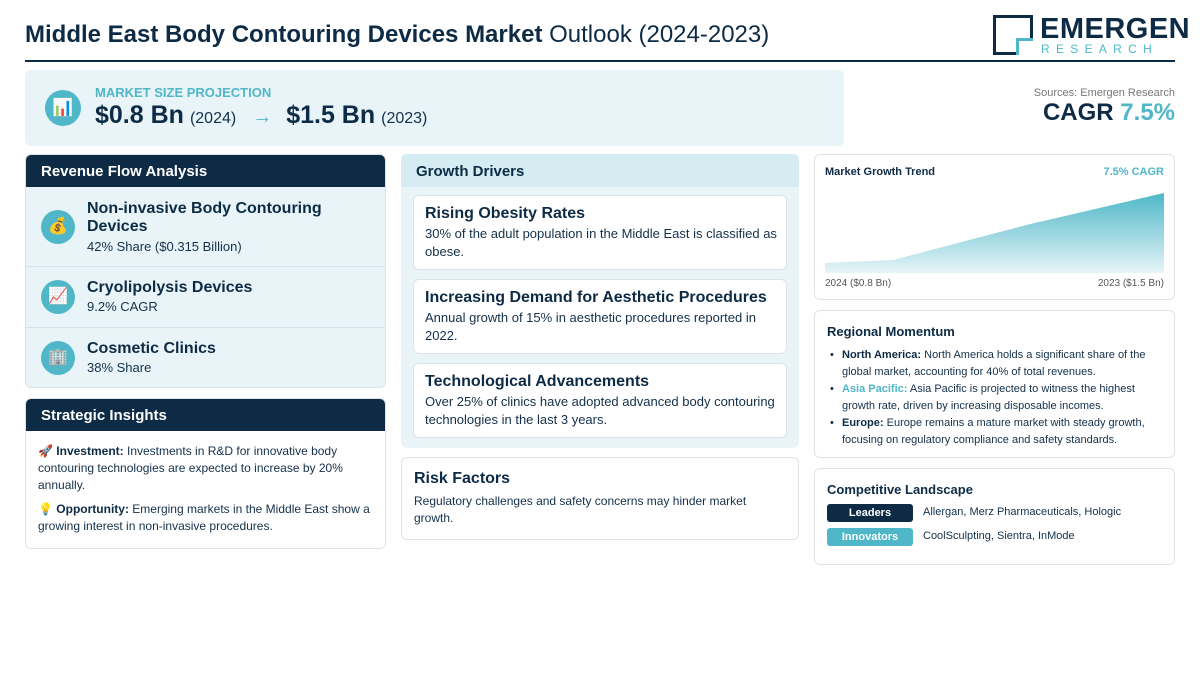  I want to click on trend-end-label: 2023 ($1.5 Bn), so click(1130, 283).